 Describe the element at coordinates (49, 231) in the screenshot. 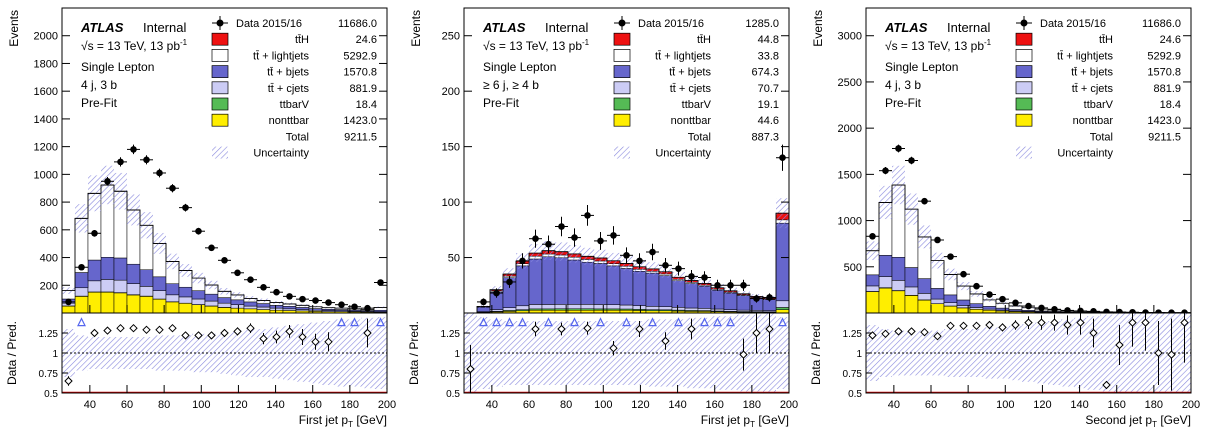

I see `y-tick-label: 600` at that location.